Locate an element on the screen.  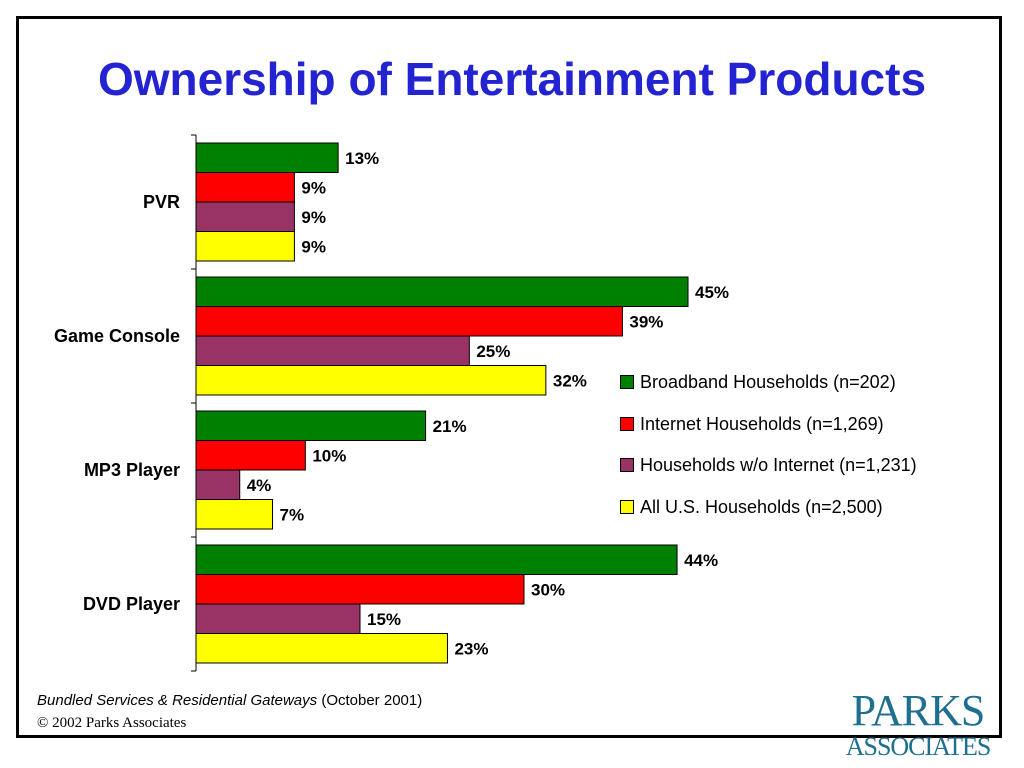
data-label: 25% is located at coordinates (493, 351).